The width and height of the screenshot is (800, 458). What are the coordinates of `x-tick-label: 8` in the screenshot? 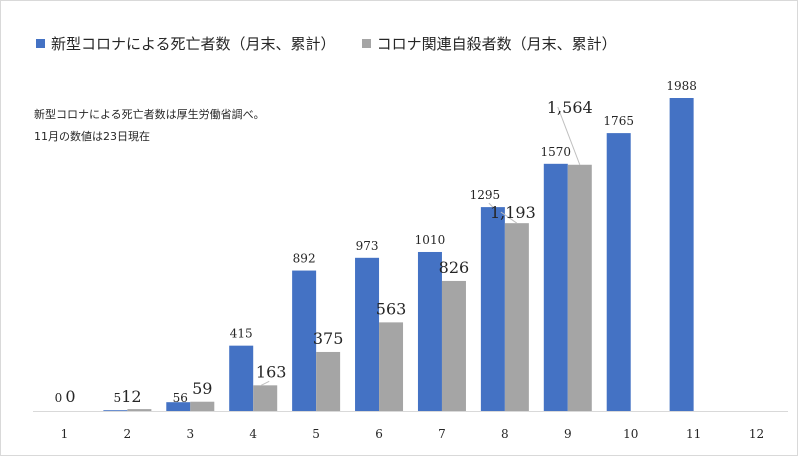 It's located at (505, 434).